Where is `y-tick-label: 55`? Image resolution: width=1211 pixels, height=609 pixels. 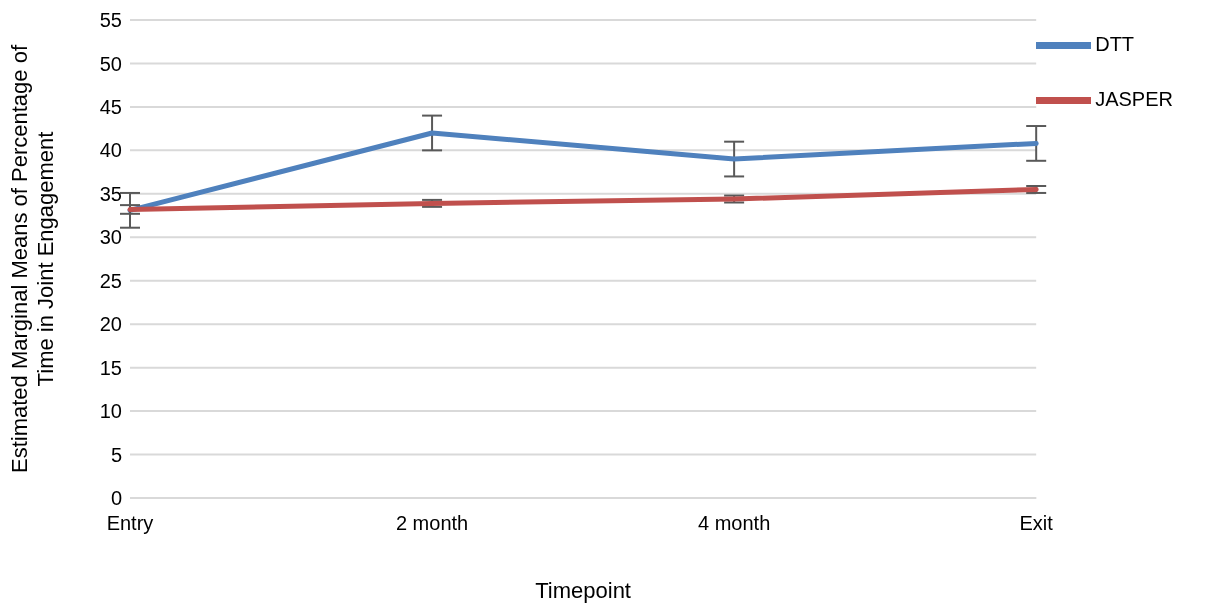 y-tick-label: 55 is located at coordinates (110, 20).